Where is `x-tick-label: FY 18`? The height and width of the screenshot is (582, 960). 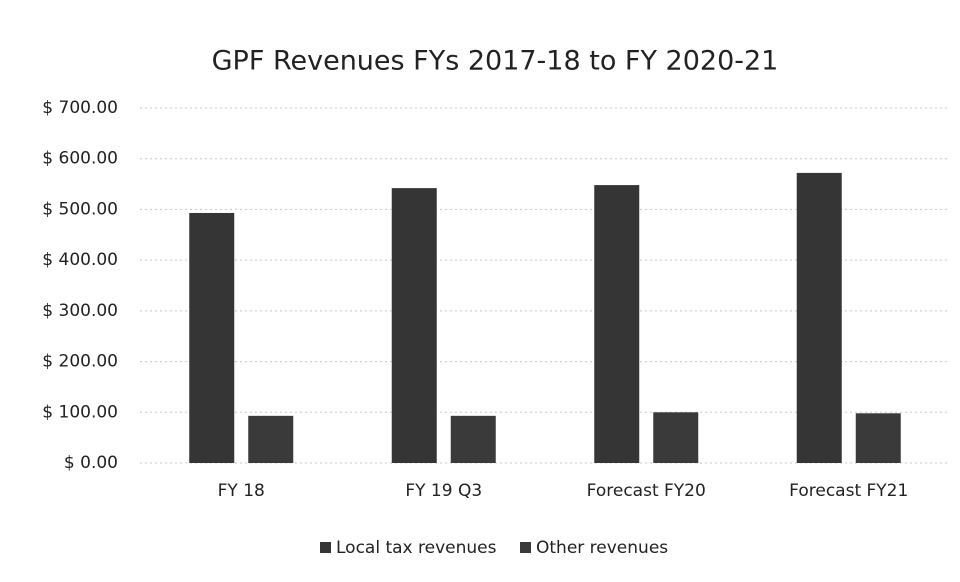 x-tick-label: FY 18 is located at coordinates (241, 491).